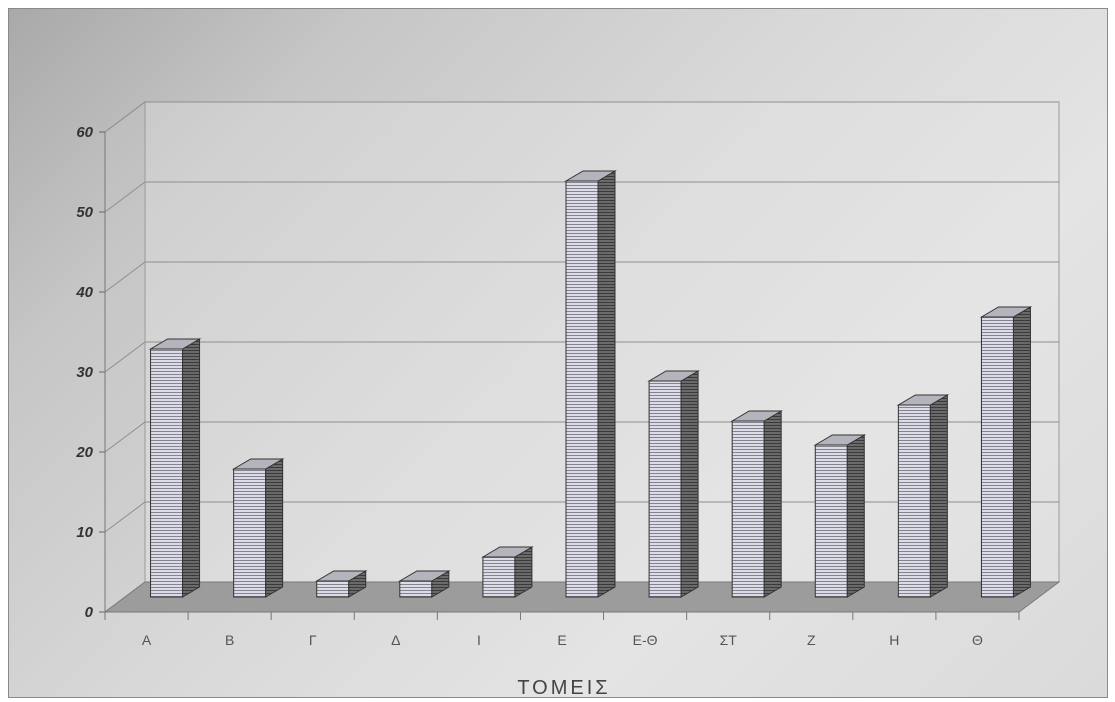  What do you see at coordinates (729, 640) in the screenshot?
I see `x-tick-label: ΣΤ` at bounding box center [729, 640].